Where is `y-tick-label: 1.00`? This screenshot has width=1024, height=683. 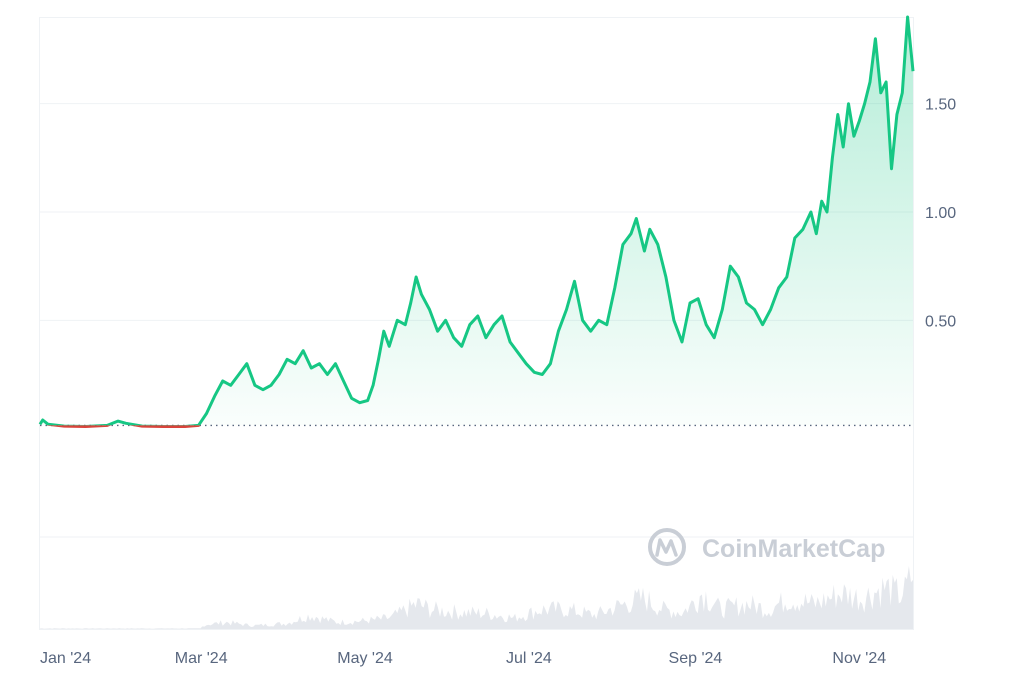
y-tick-label: 1.00 is located at coordinates (940, 213).